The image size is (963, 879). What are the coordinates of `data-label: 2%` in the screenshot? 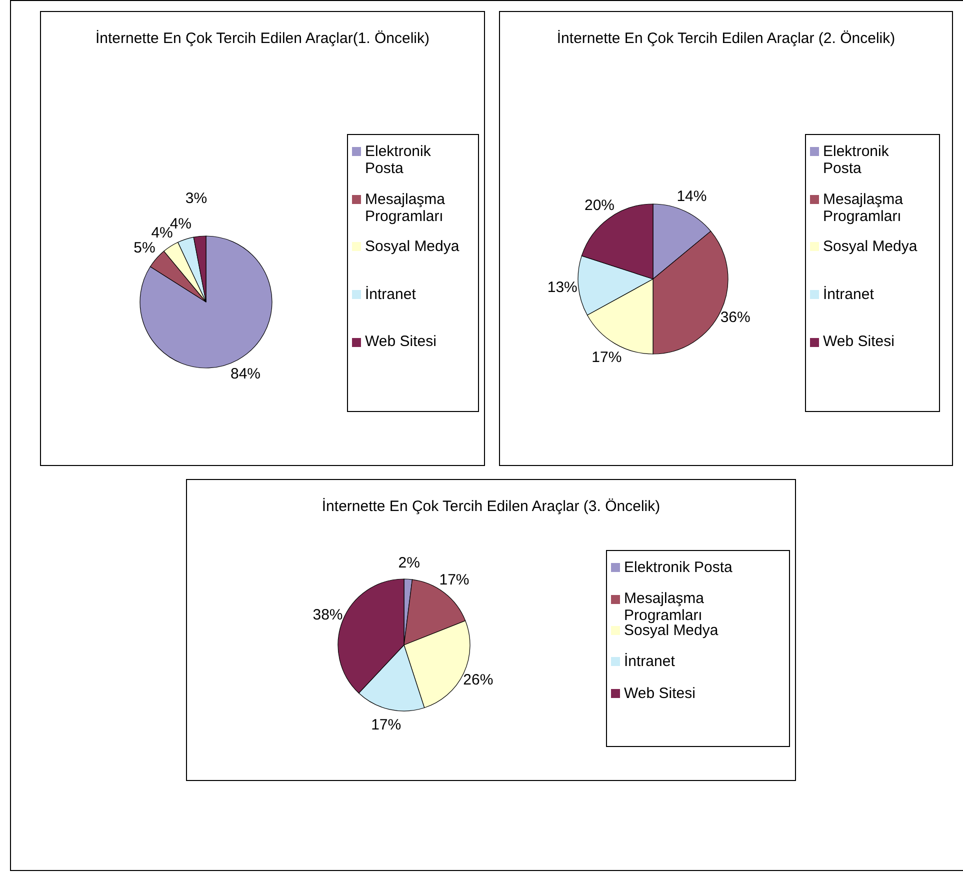 It's located at (409, 563).